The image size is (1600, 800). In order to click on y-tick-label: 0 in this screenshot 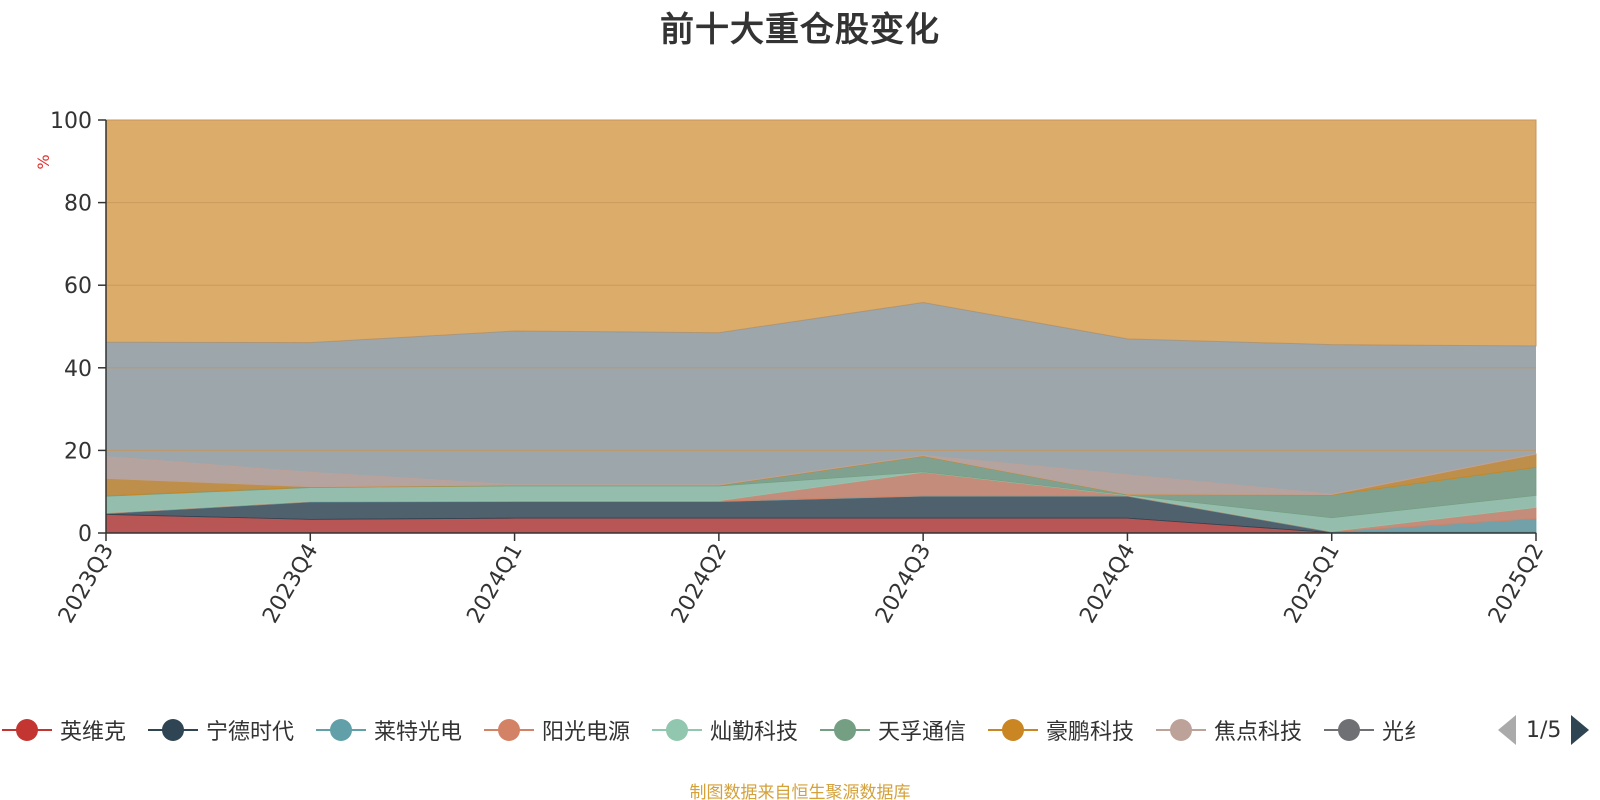, I will do `click(85, 534)`.